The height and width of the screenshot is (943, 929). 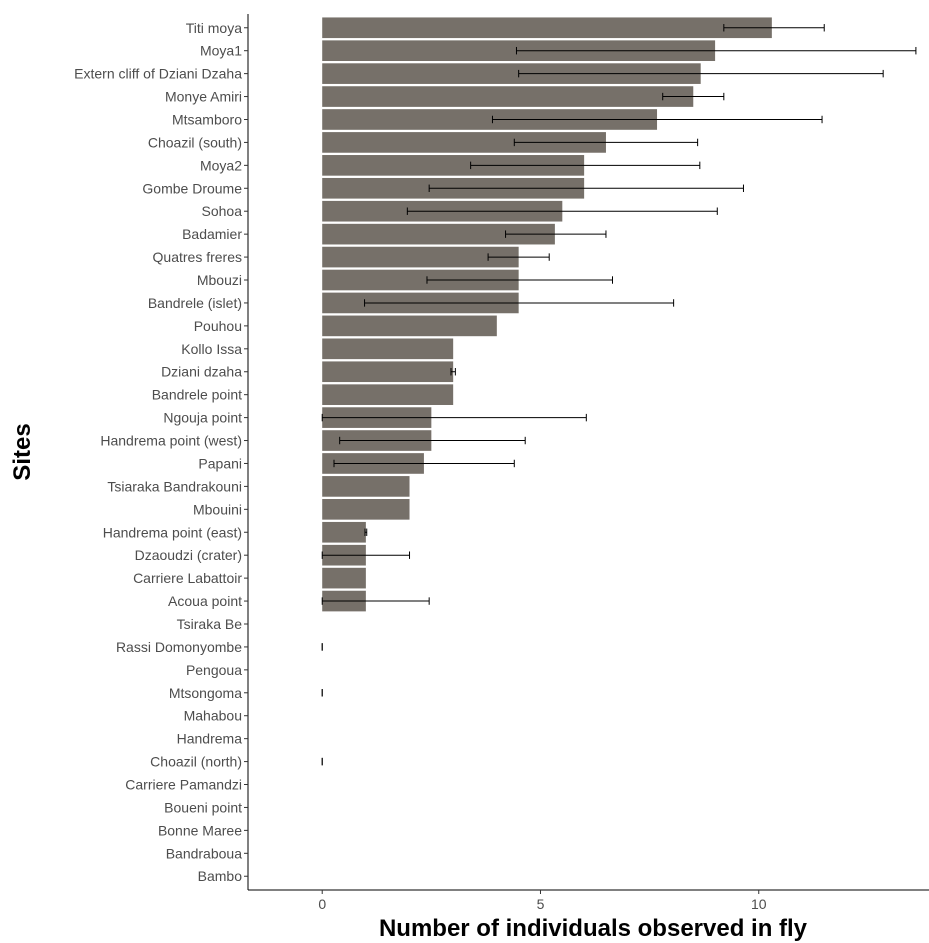 I want to click on y-tick-label: Dzaoudzi (crater), so click(x=188, y=555).